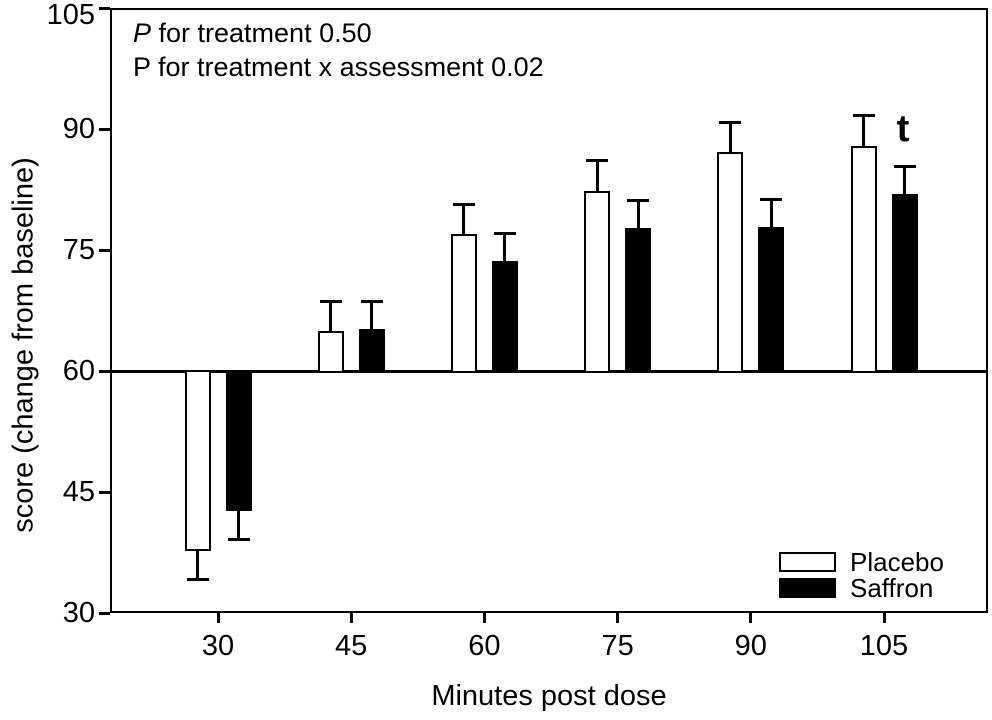  Describe the element at coordinates (78, 492) in the screenshot. I see `y-tick-label-45: 45` at that location.